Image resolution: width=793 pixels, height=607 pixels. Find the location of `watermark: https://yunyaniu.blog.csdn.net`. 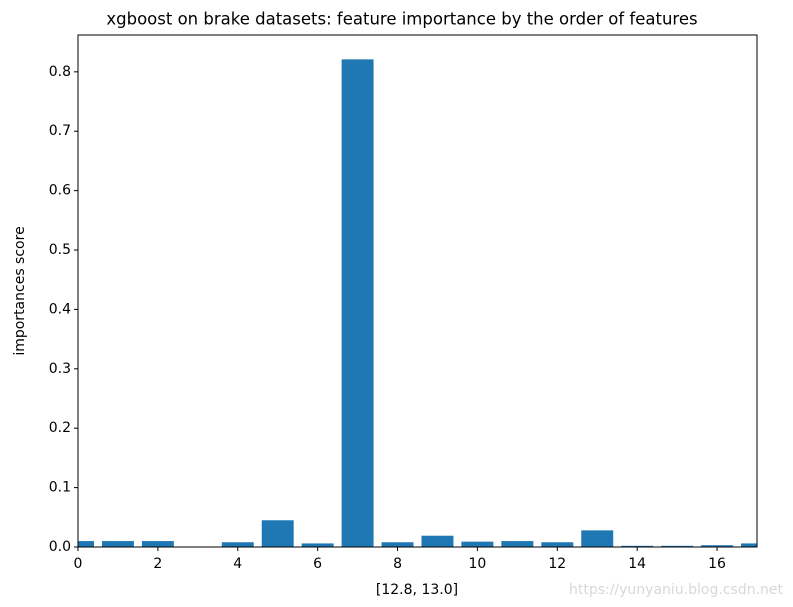

watermark: https://yunyaniu.blog.csdn.net is located at coordinates (676, 590).